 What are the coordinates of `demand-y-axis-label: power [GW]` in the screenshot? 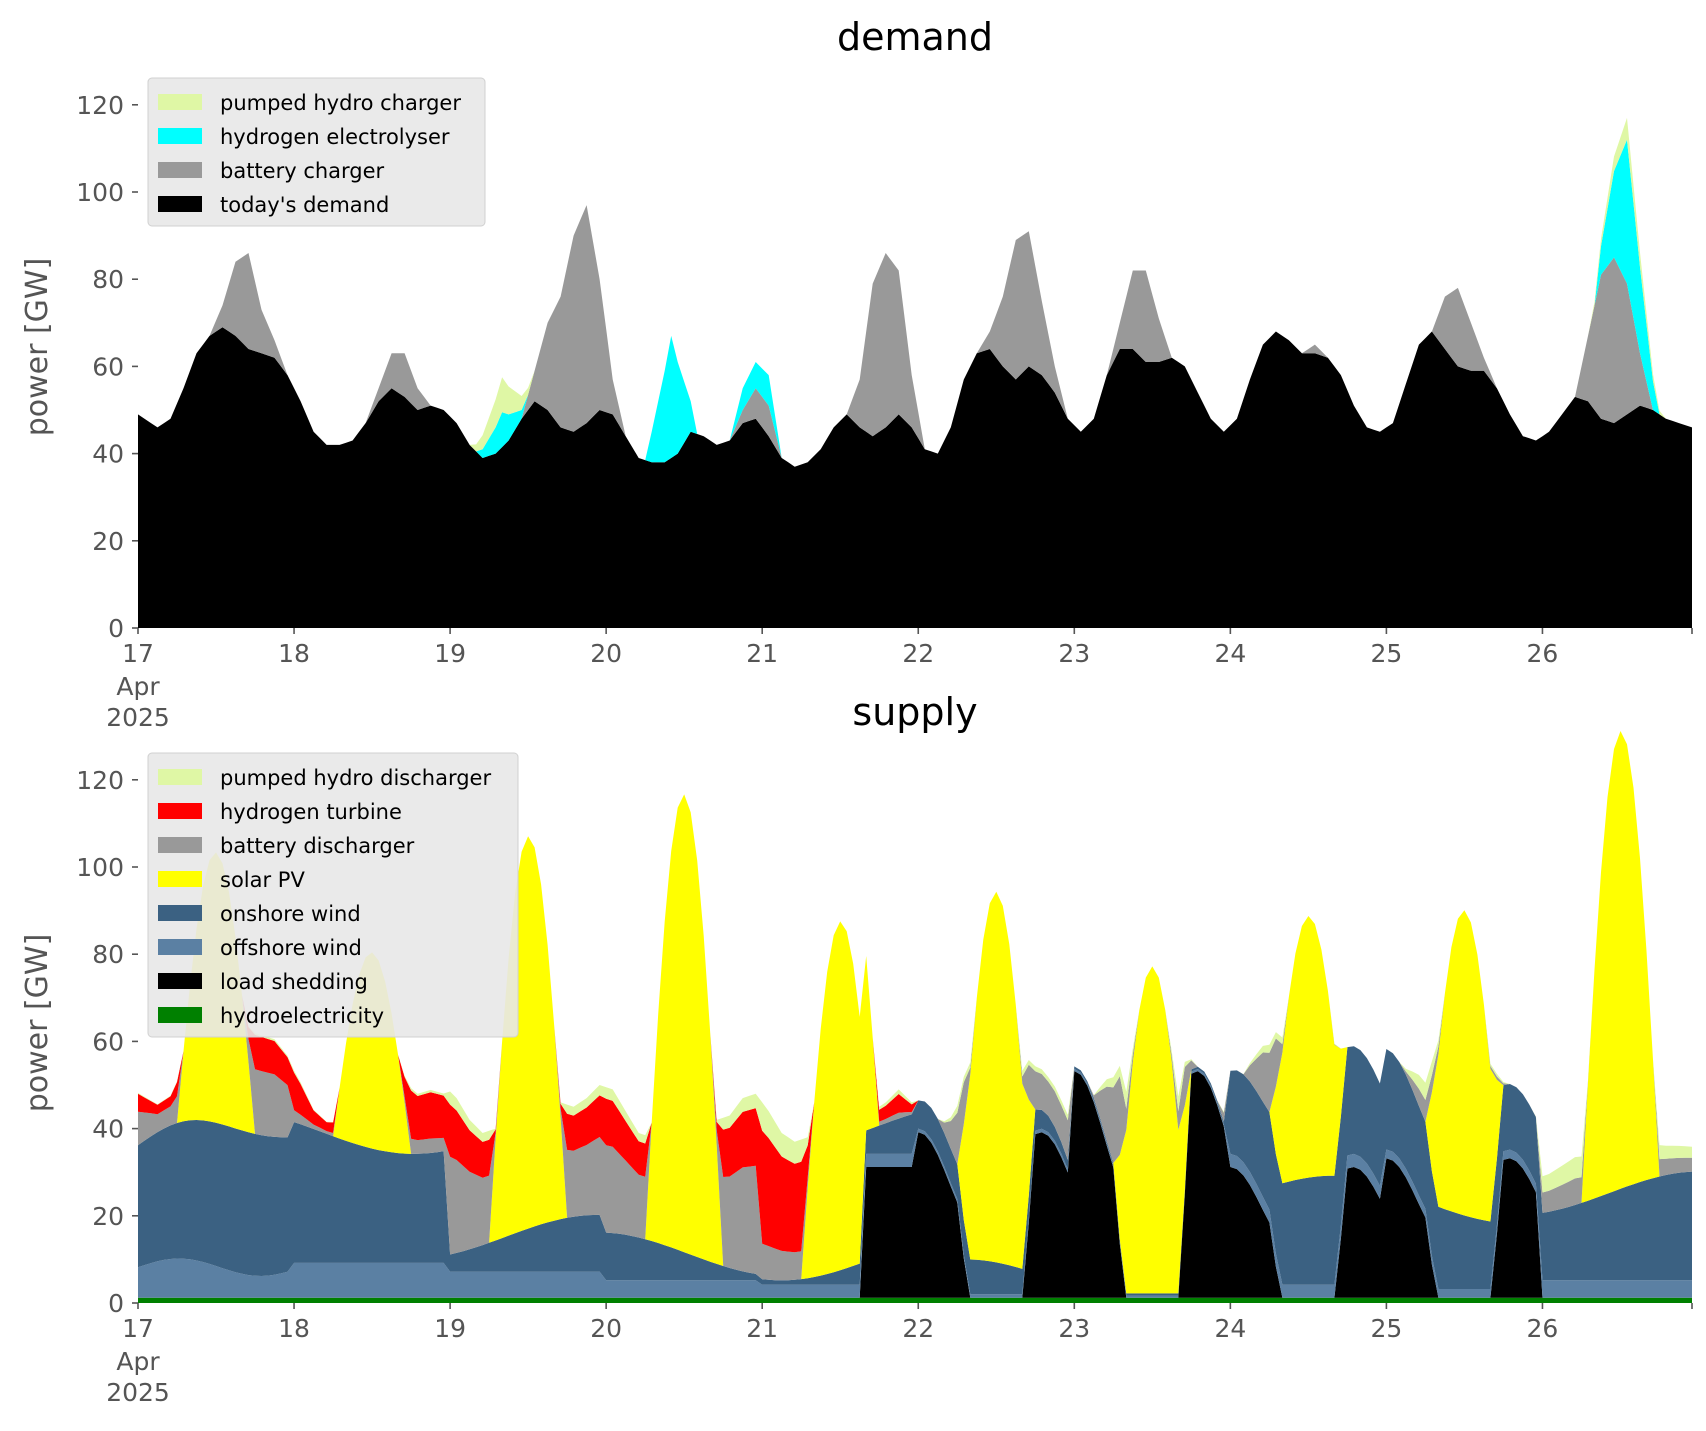 It's located at (37, 347).